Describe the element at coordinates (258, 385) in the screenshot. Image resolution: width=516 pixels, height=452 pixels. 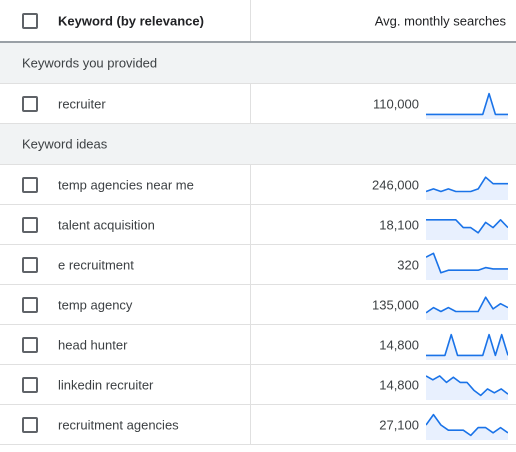
I see `table-row: linkedin recruiter 14,800` at that location.